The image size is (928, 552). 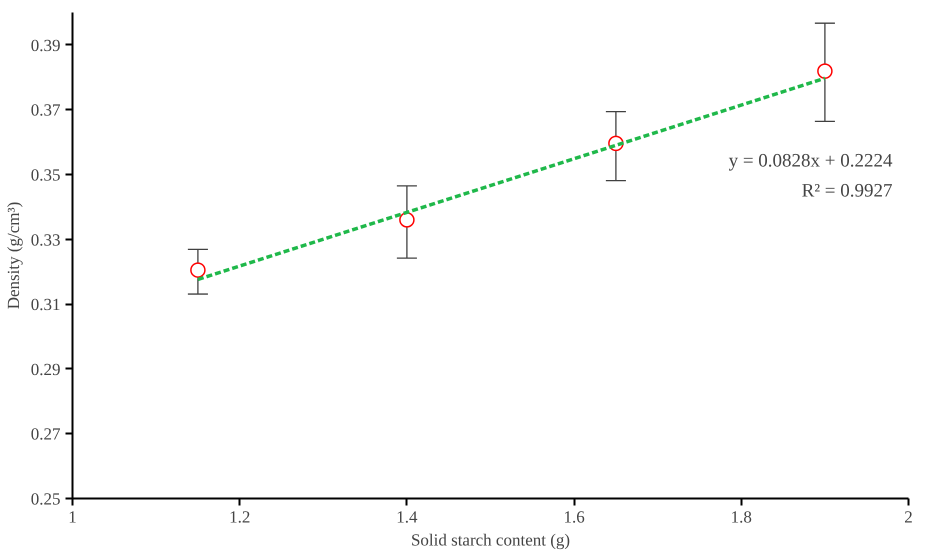 I want to click on x-tick-label: 1.8, so click(x=741, y=517).